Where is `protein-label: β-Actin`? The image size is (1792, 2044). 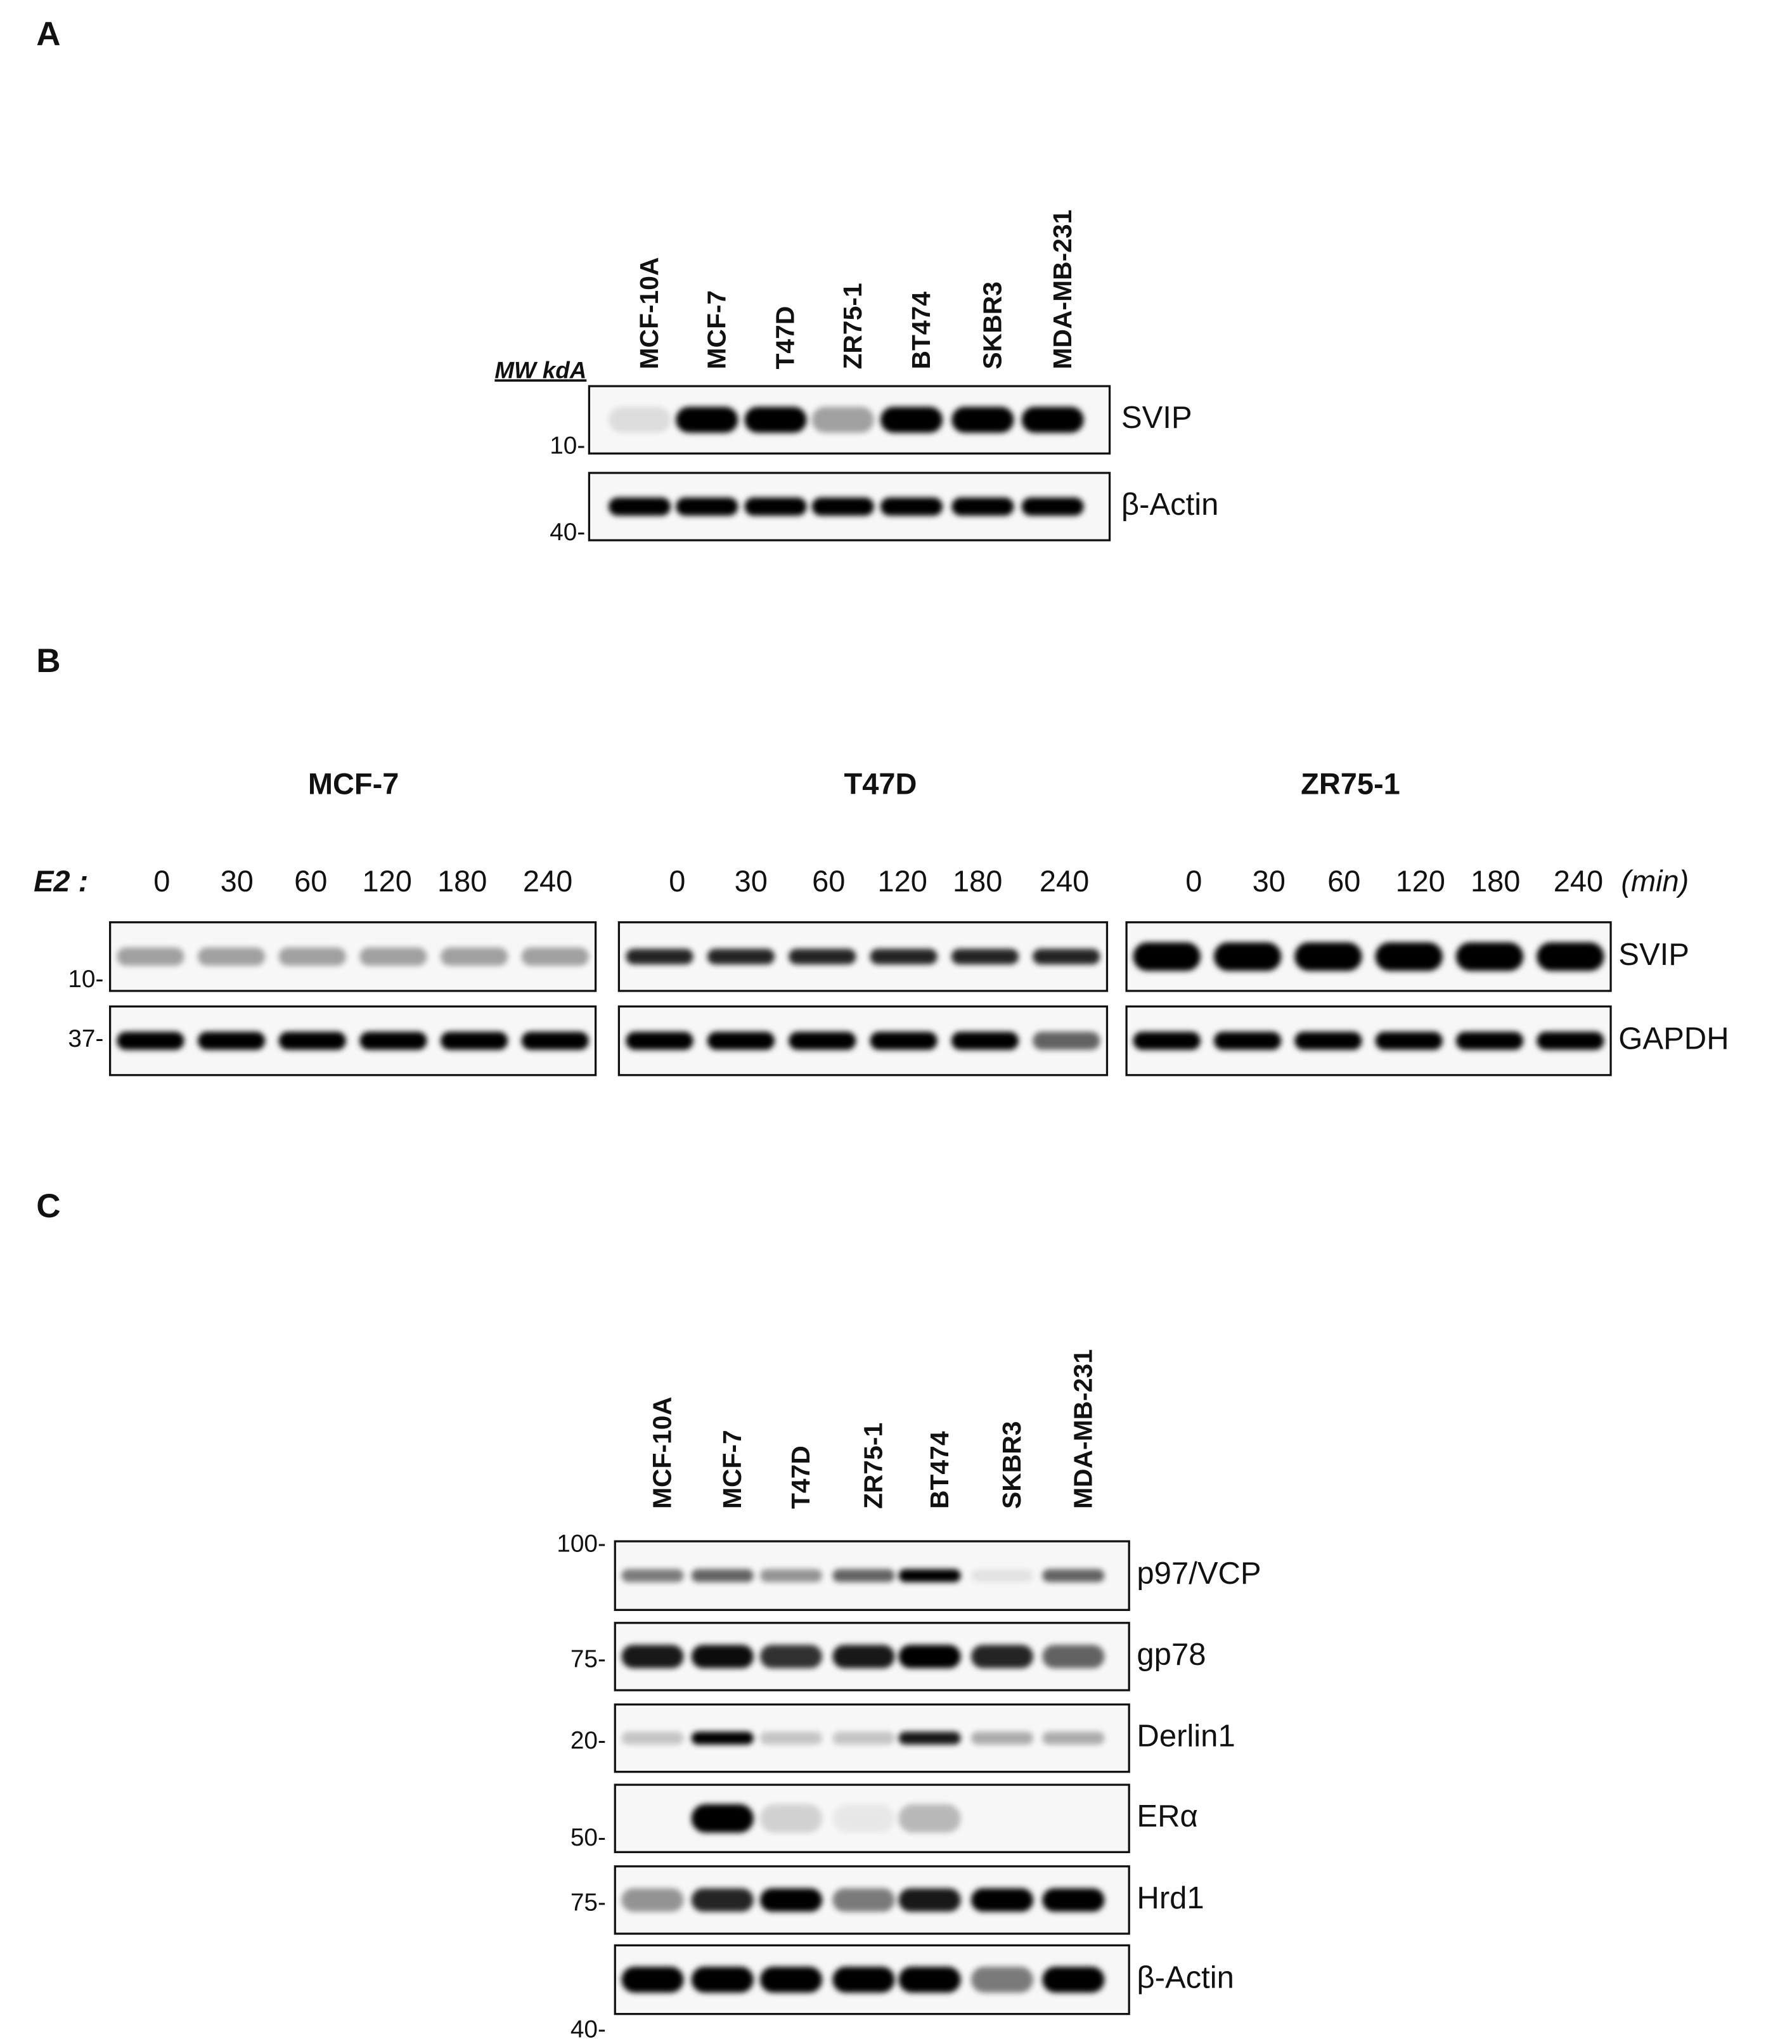
protein-label: β-Actin is located at coordinates (1170, 505).